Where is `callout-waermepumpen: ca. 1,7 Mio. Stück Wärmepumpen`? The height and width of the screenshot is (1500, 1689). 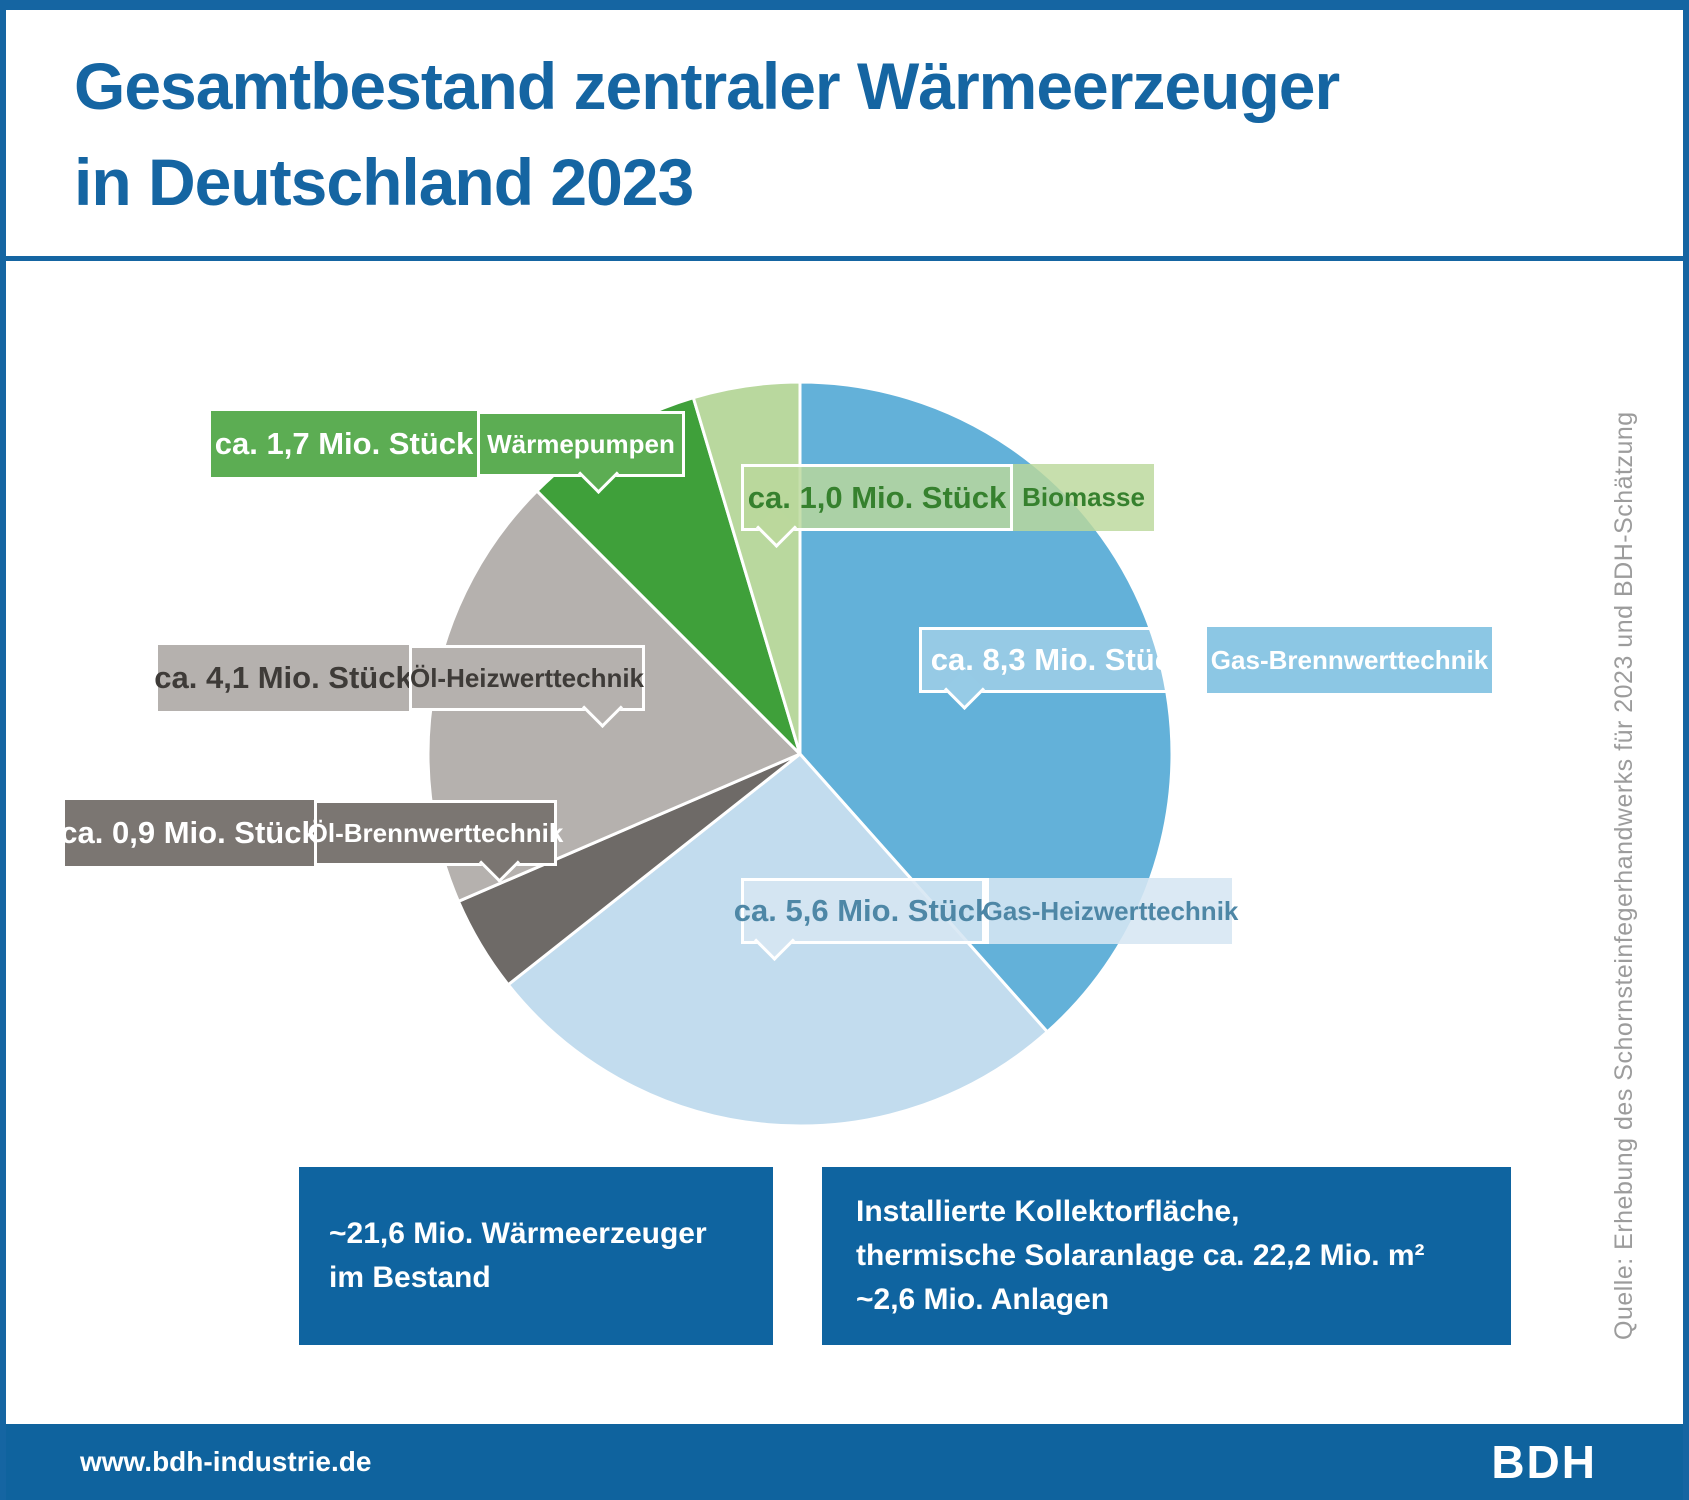
callout-waermepumpen: ca. 1,7 Mio. Stück Wärmepumpen is located at coordinates (448, 453).